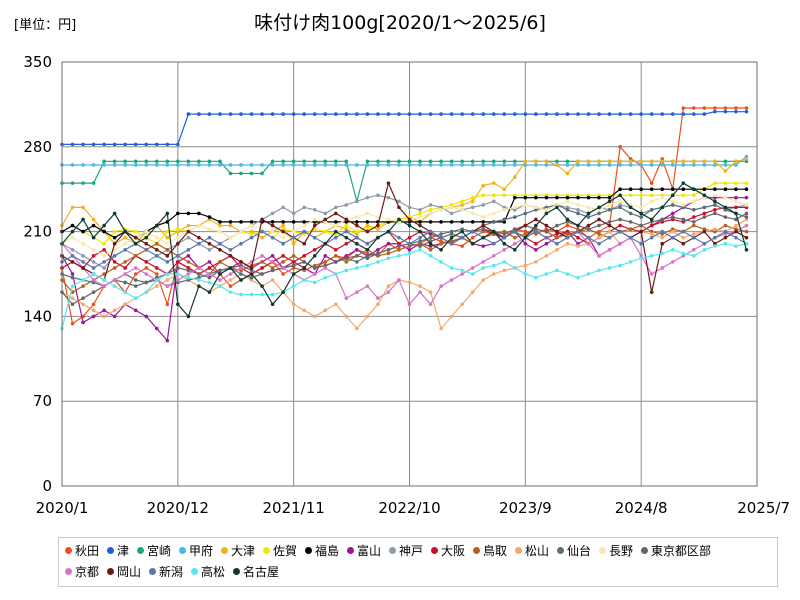 The image size is (800, 600). I want to click on legend-label: 京都, so click(87, 572).